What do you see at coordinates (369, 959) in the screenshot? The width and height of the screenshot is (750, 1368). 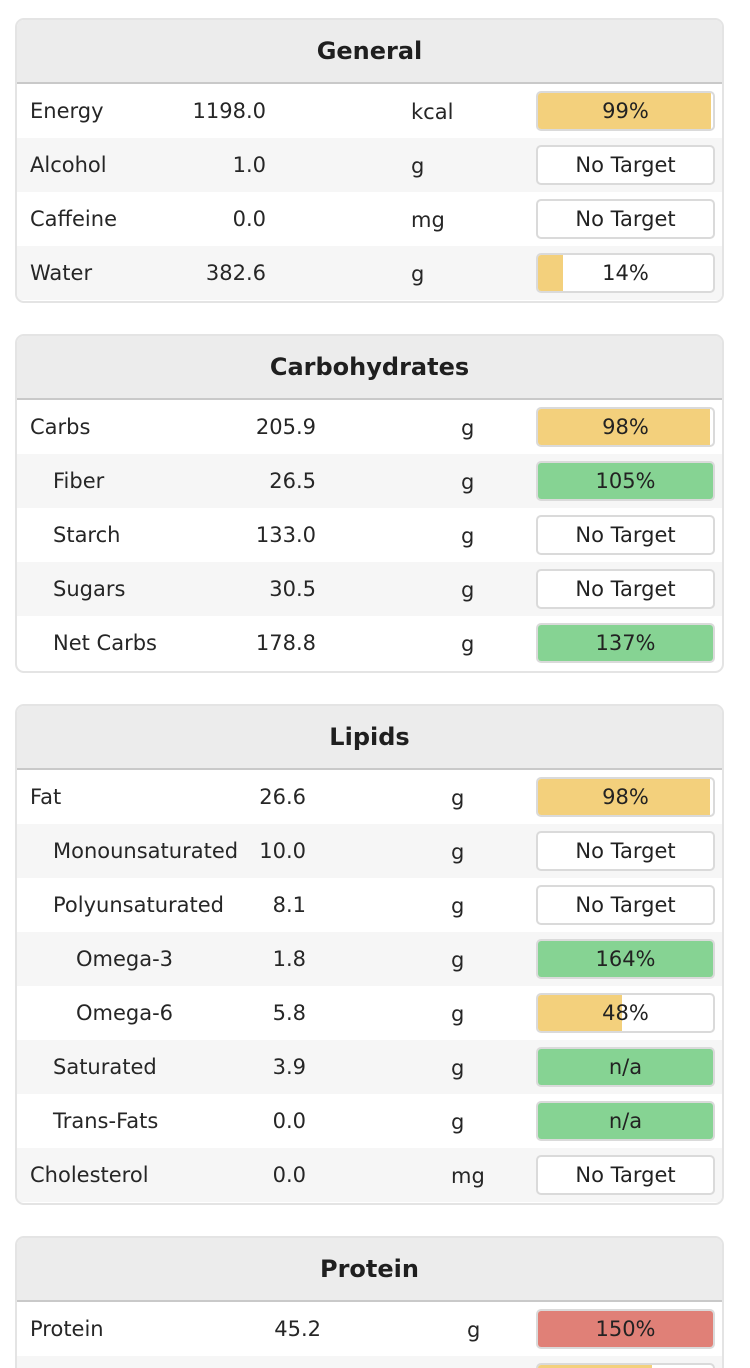 I see `nutrient-row: Omega-3 1.8 g 164%` at bounding box center [369, 959].